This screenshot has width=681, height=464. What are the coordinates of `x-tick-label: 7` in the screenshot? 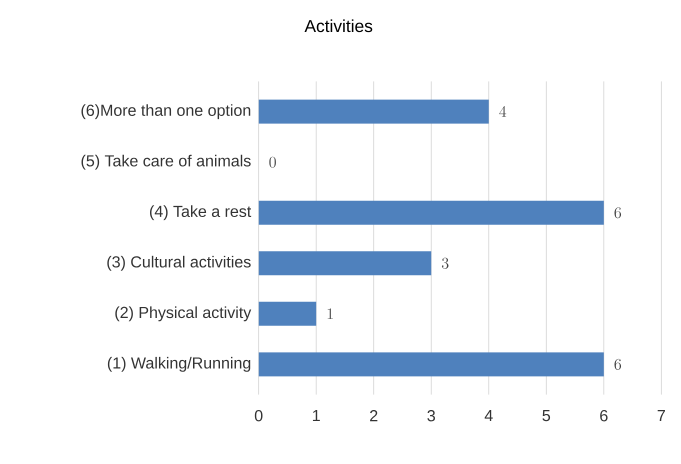 It's located at (661, 416).